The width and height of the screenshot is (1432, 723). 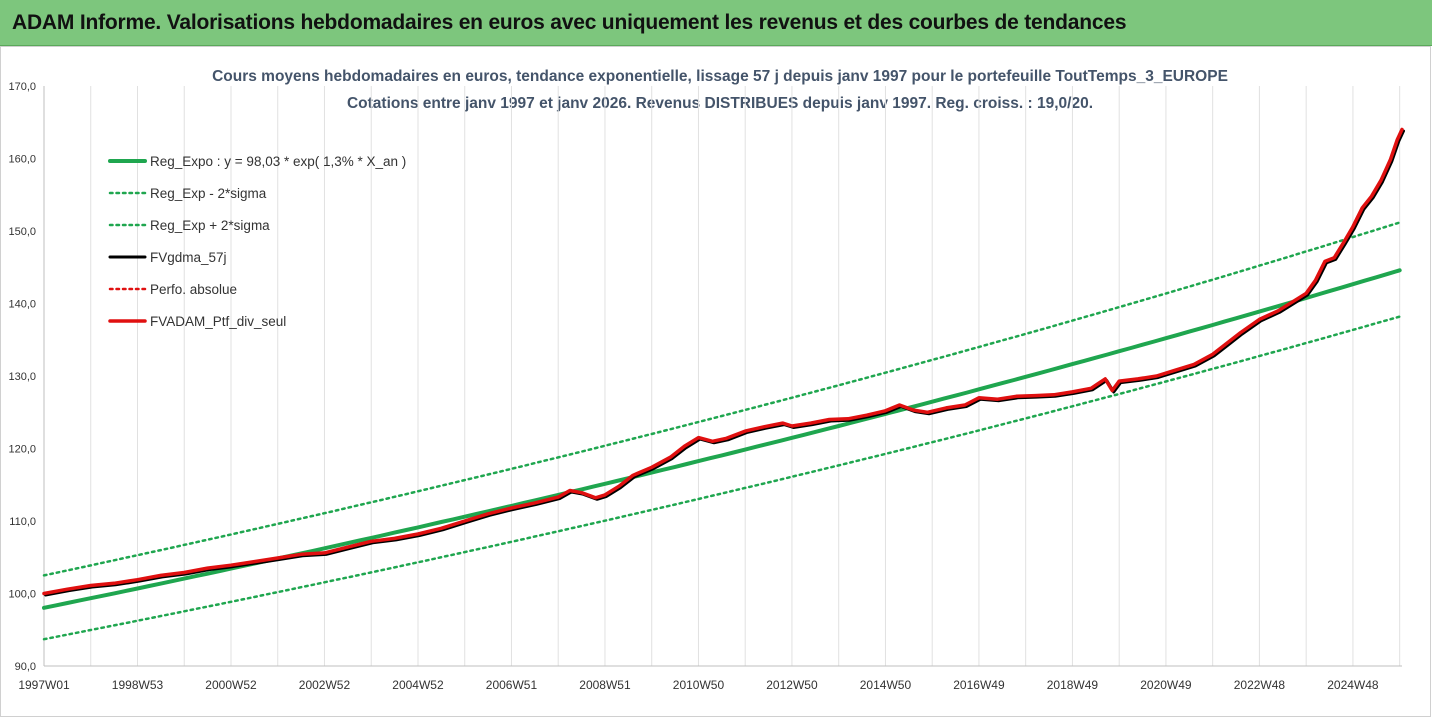 What do you see at coordinates (1166, 685) in the screenshot?
I see `x-tick-label: 2020W49` at bounding box center [1166, 685].